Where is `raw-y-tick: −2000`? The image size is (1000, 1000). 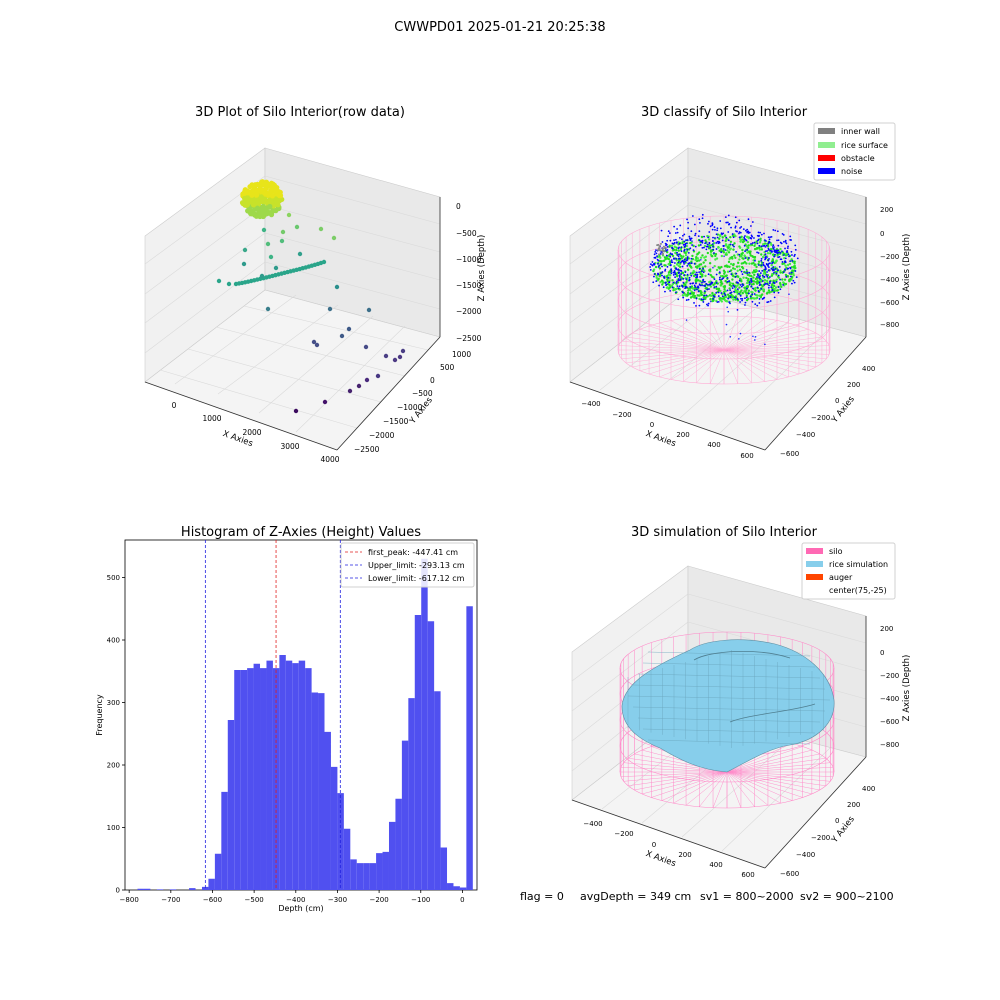
raw-y-tick: −2000 is located at coordinates (382, 435).